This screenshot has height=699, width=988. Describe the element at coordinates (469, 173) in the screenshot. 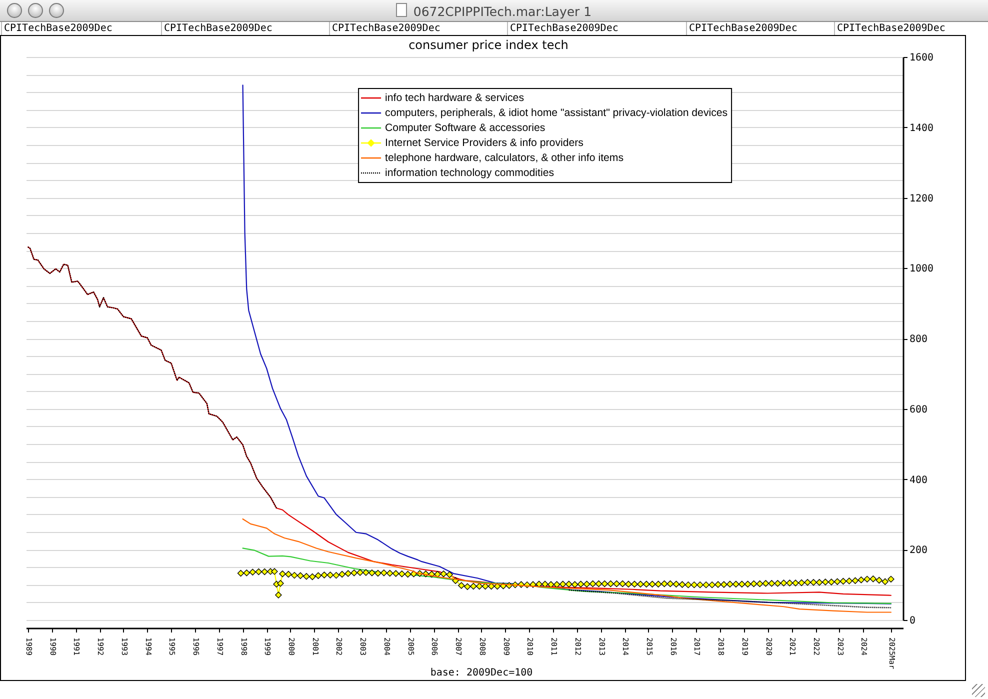

I see `legend-label: information technology commodities` at that location.